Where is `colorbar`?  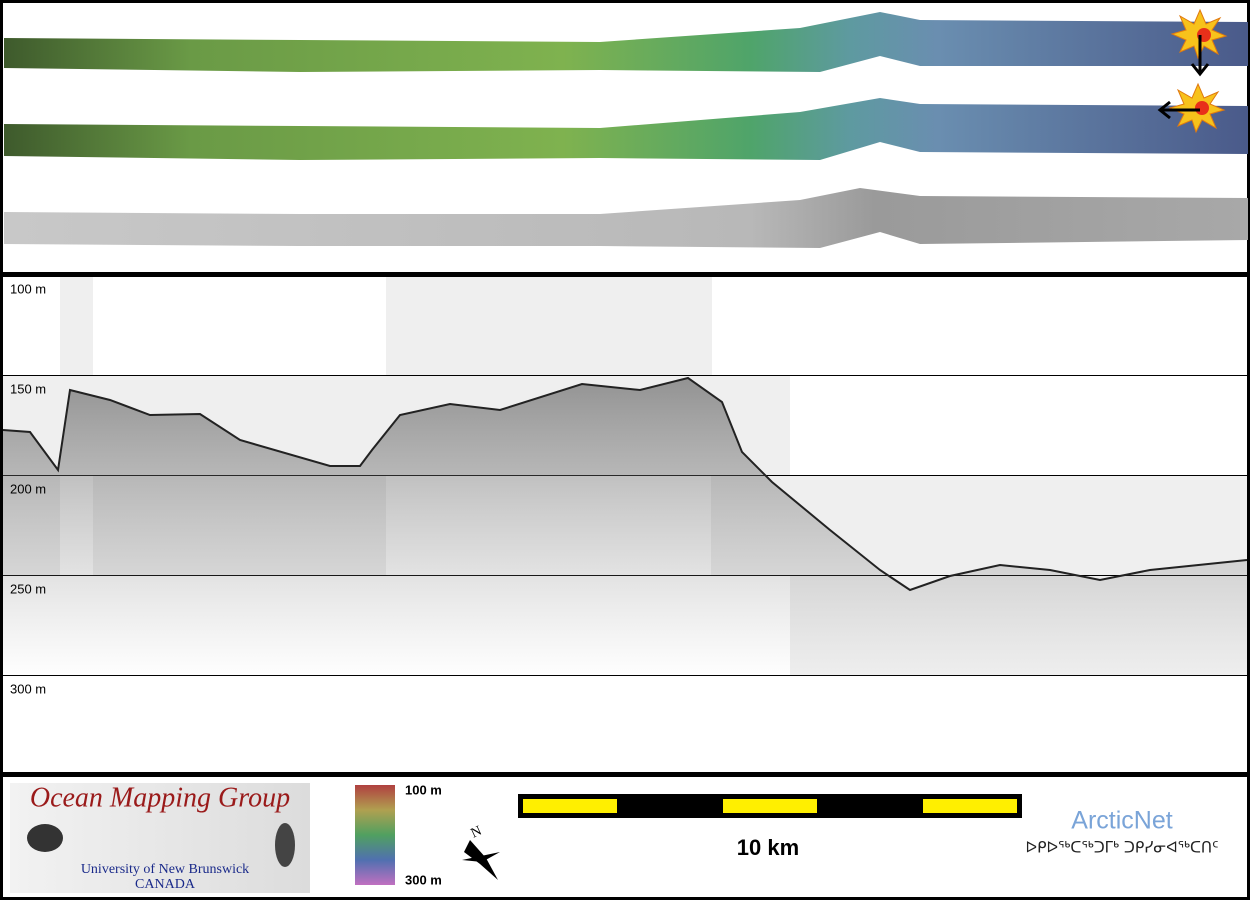
colorbar is located at coordinates (375, 835).